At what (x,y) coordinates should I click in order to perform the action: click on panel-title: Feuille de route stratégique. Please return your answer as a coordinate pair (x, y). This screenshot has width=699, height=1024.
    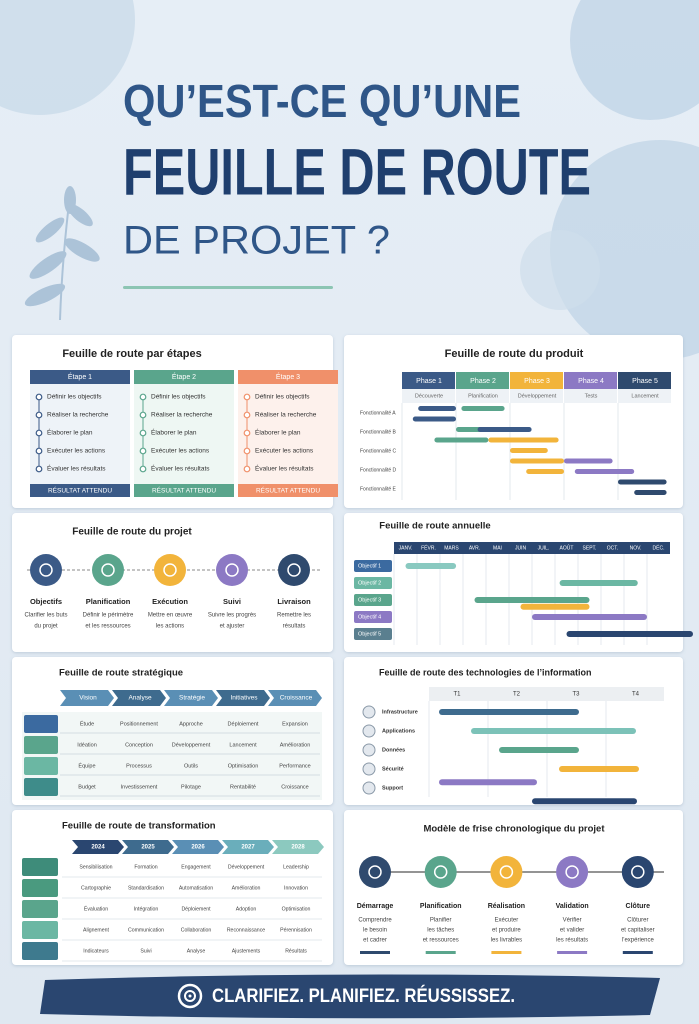
    Looking at the image, I should click on (121, 673).